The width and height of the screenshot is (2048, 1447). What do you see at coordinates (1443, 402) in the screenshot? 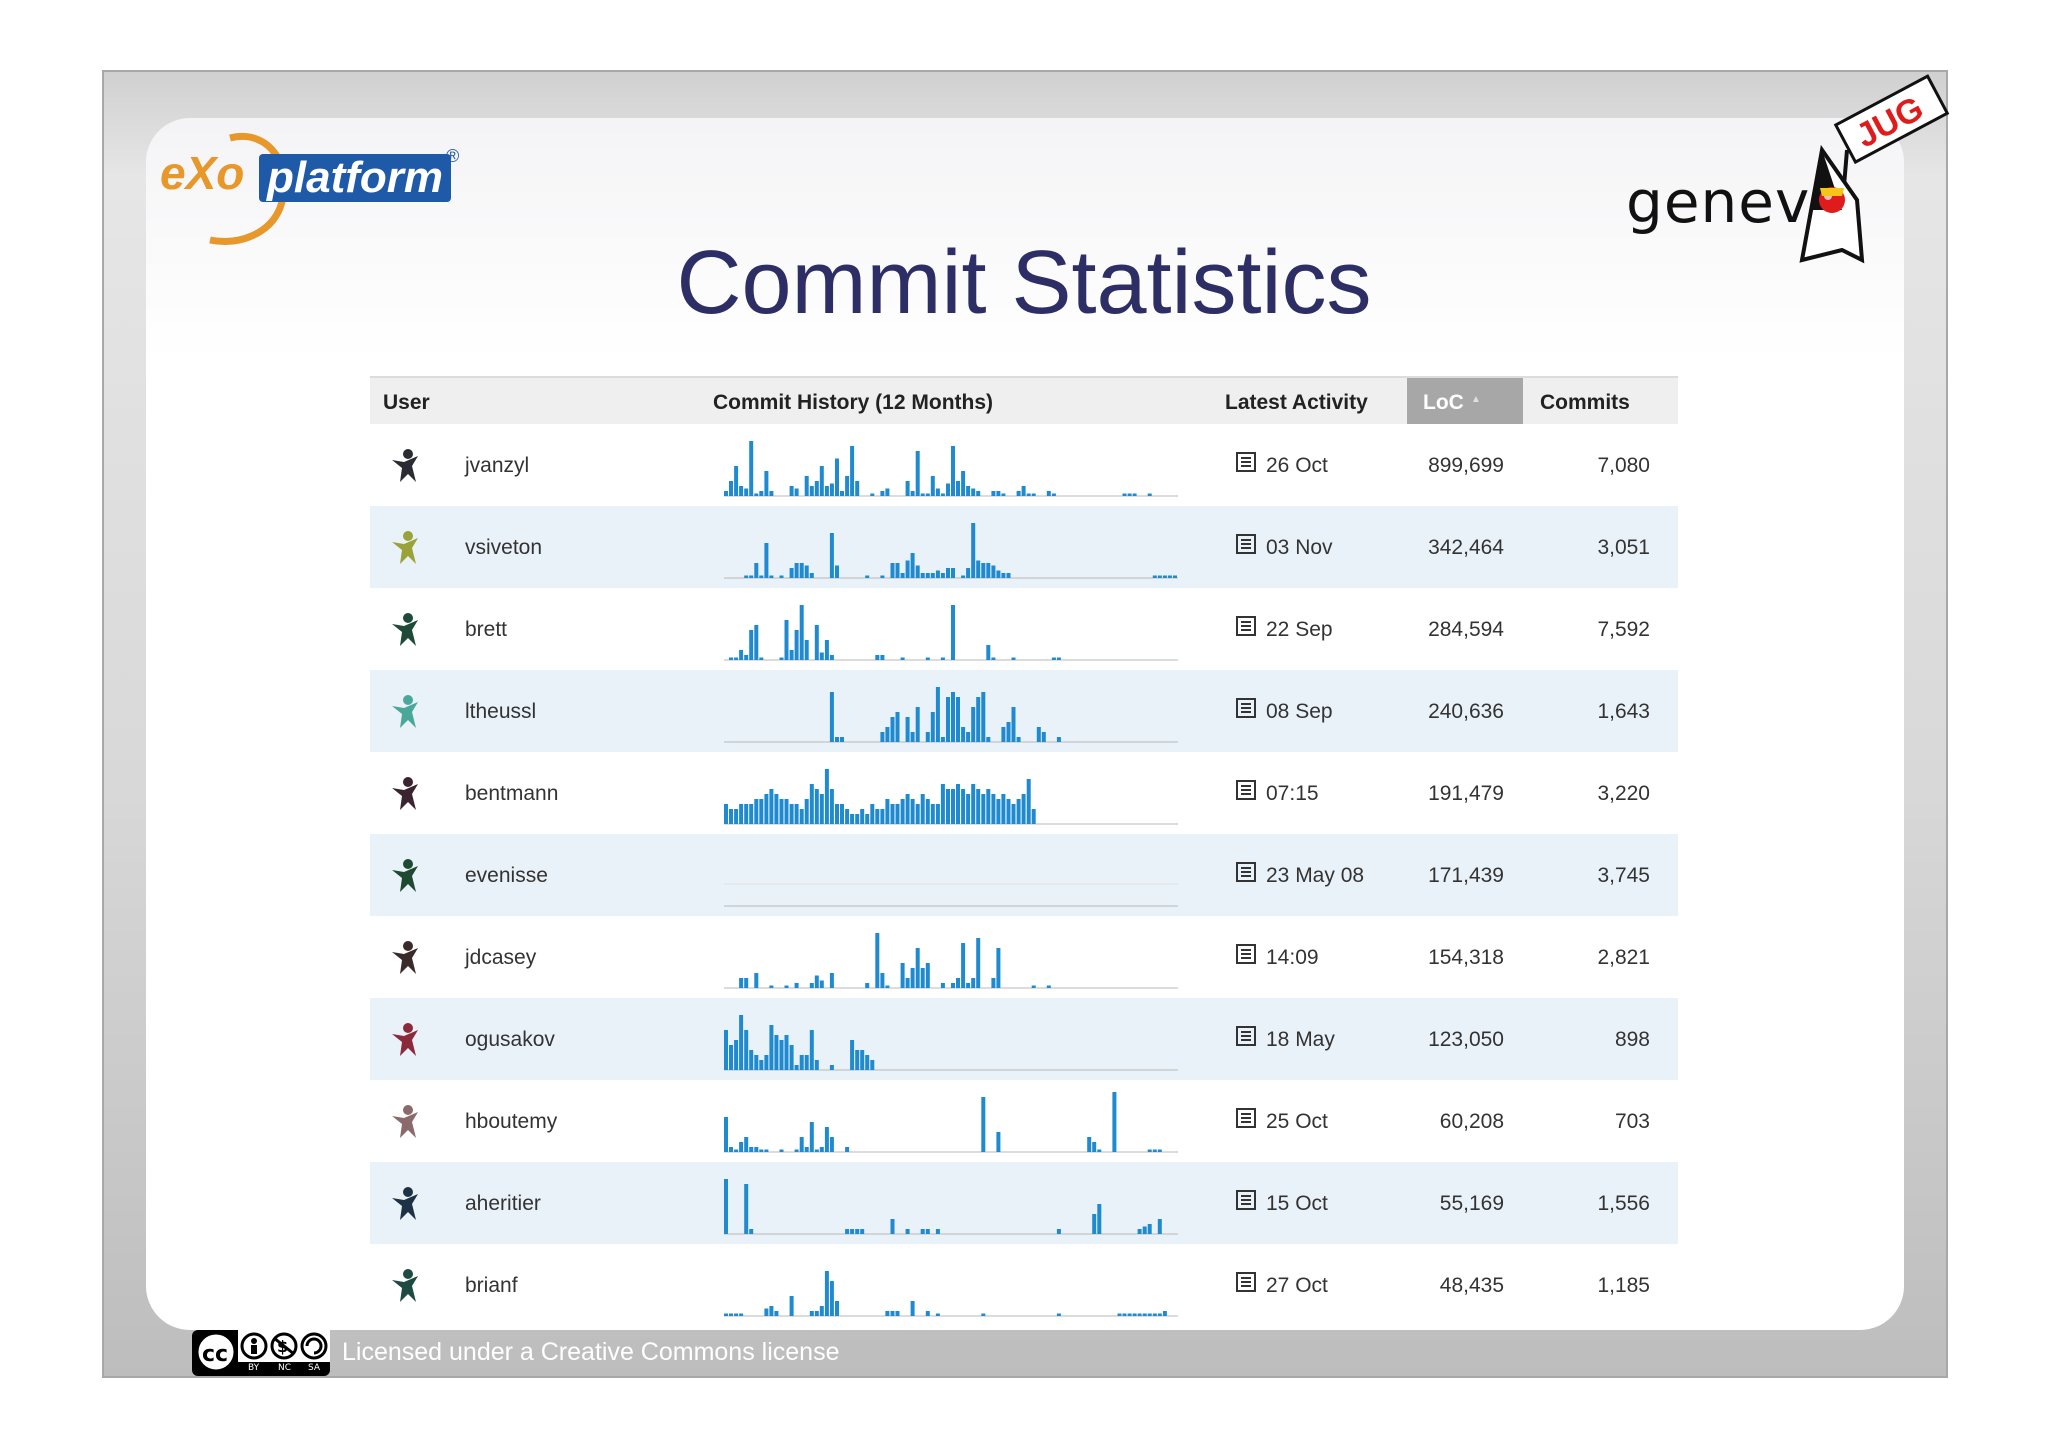
I see `header-loc-label: LoC` at bounding box center [1443, 402].